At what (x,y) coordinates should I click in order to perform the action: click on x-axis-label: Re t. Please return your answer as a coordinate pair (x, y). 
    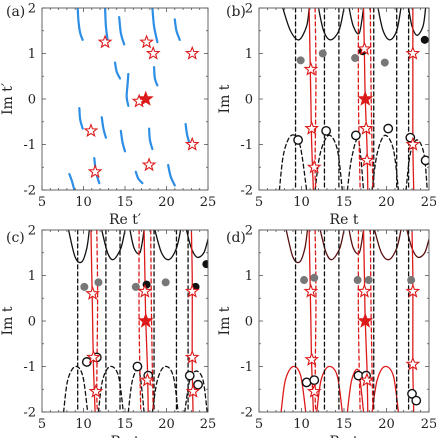
    Looking at the image, I should click on (344, 436).